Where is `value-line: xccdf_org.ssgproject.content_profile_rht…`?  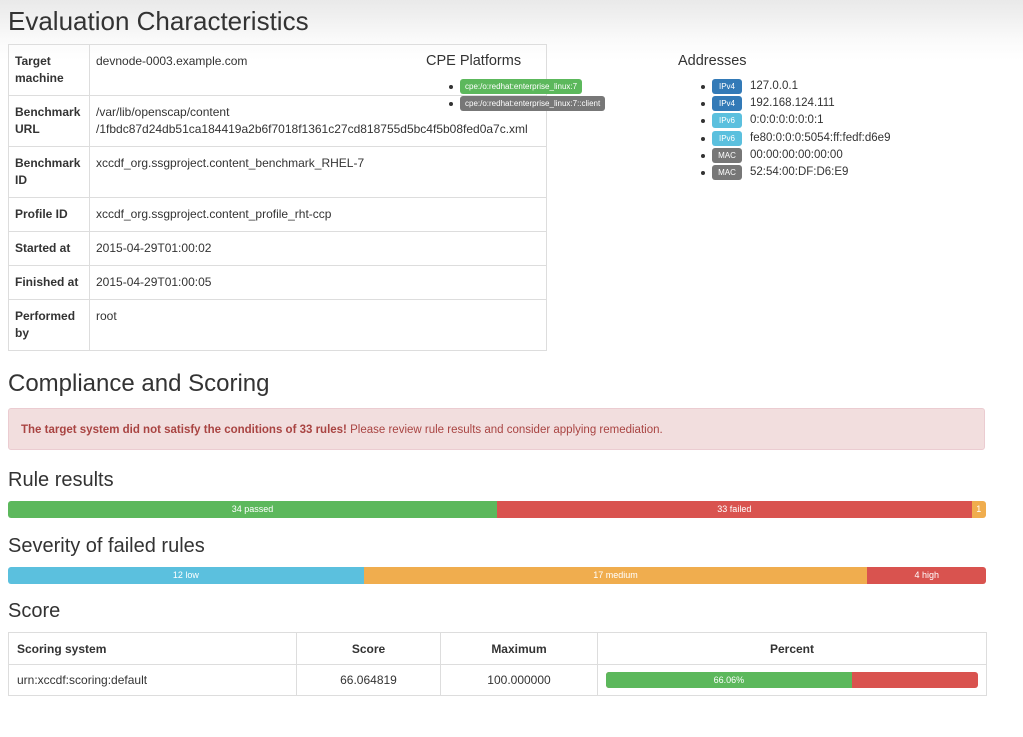
value-line: xccdf_org.ssgproject.content_profile_rht… is located at coordinates (214, 214).